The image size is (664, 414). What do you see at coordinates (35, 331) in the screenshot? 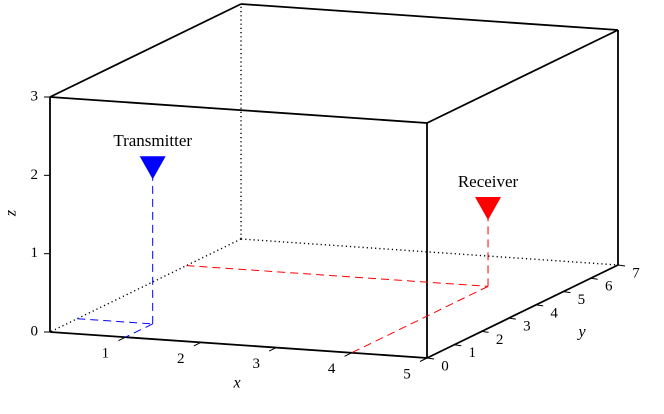
I see `z-tick-label: 0` at bounding box center [35, 331].